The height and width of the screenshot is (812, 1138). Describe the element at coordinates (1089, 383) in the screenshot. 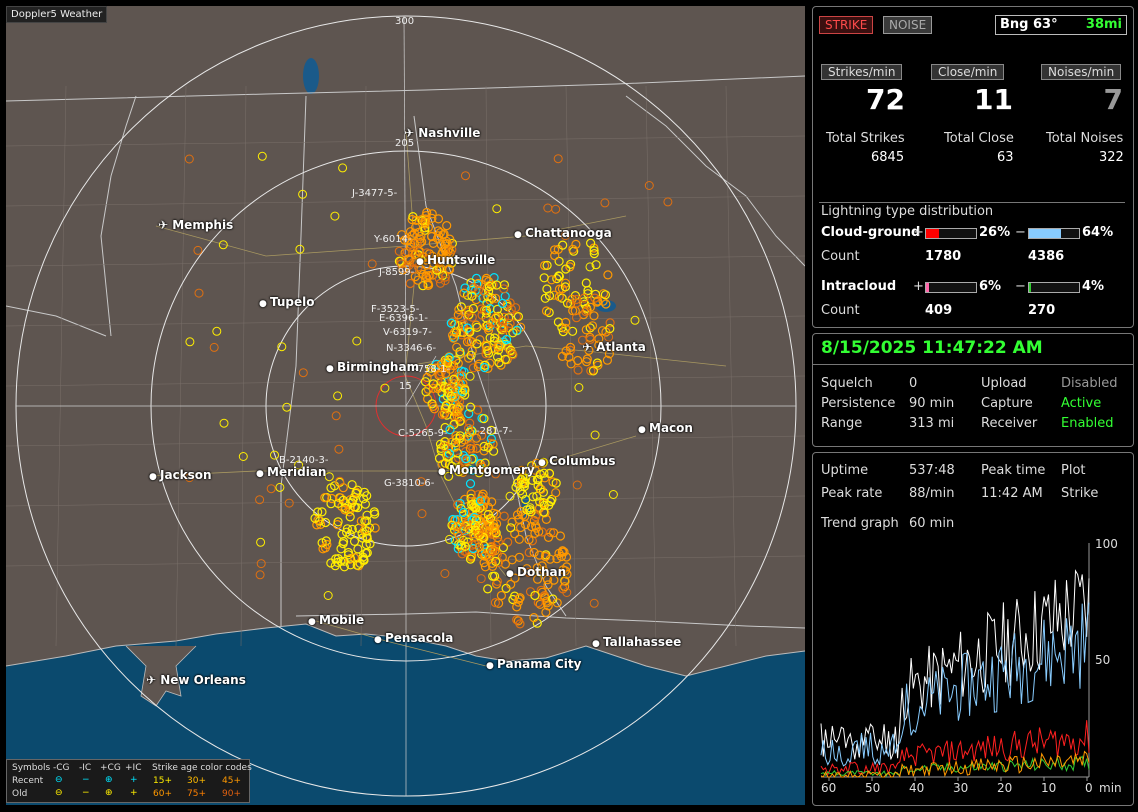

I see `upload-value: Disabled` at that location.